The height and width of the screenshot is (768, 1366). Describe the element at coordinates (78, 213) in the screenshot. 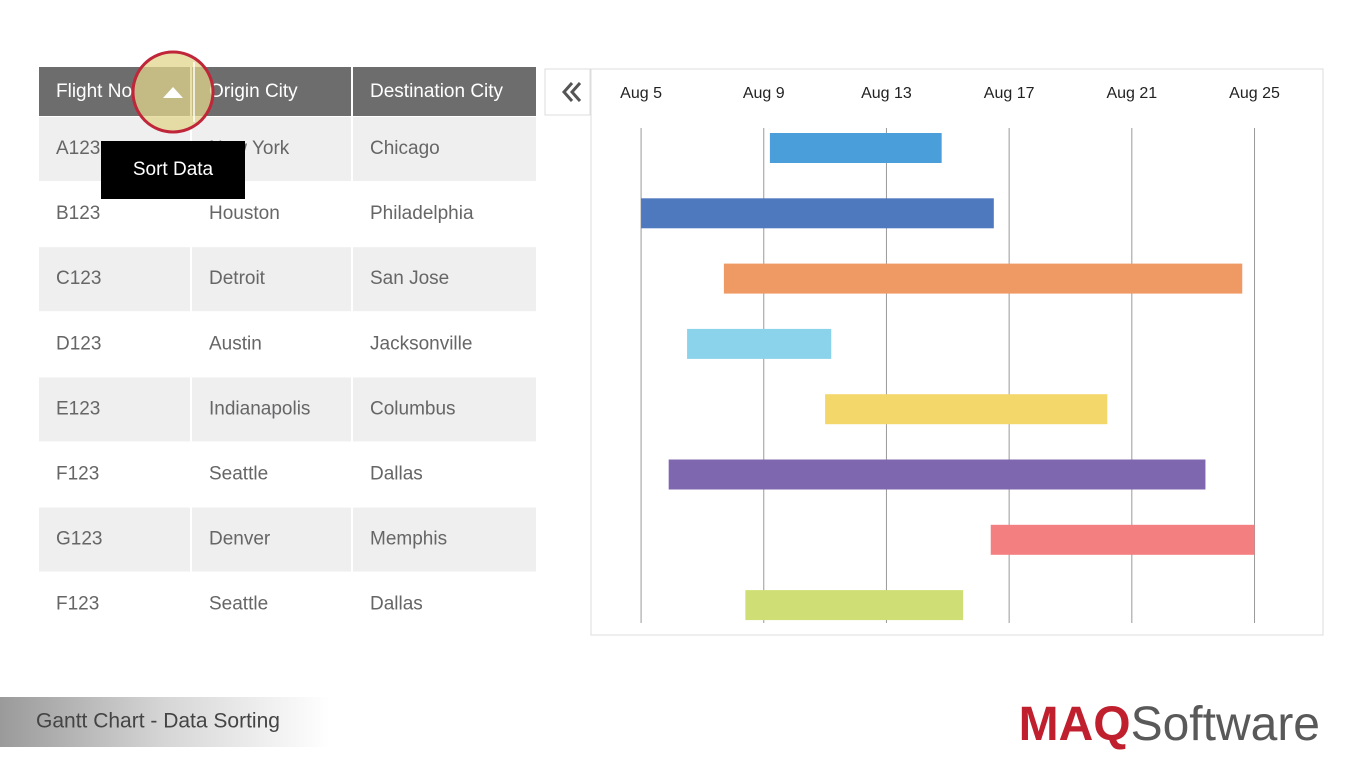

I see `cell-text: B123` at that location.